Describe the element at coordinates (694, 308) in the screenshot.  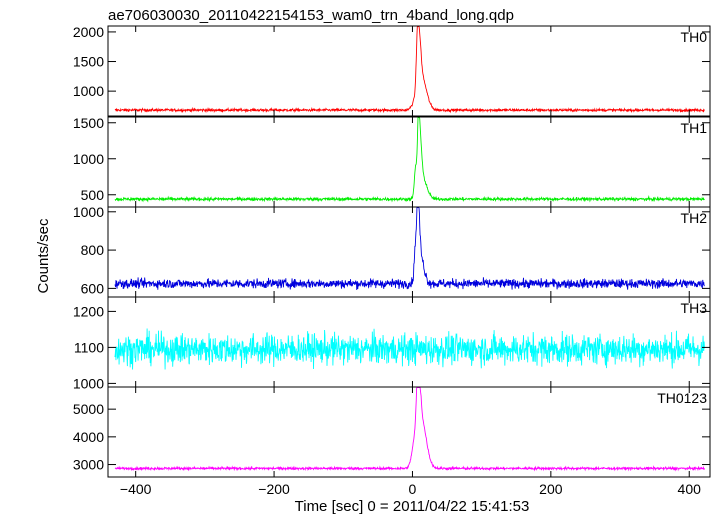
I see `panel-label: TH3` at that location.